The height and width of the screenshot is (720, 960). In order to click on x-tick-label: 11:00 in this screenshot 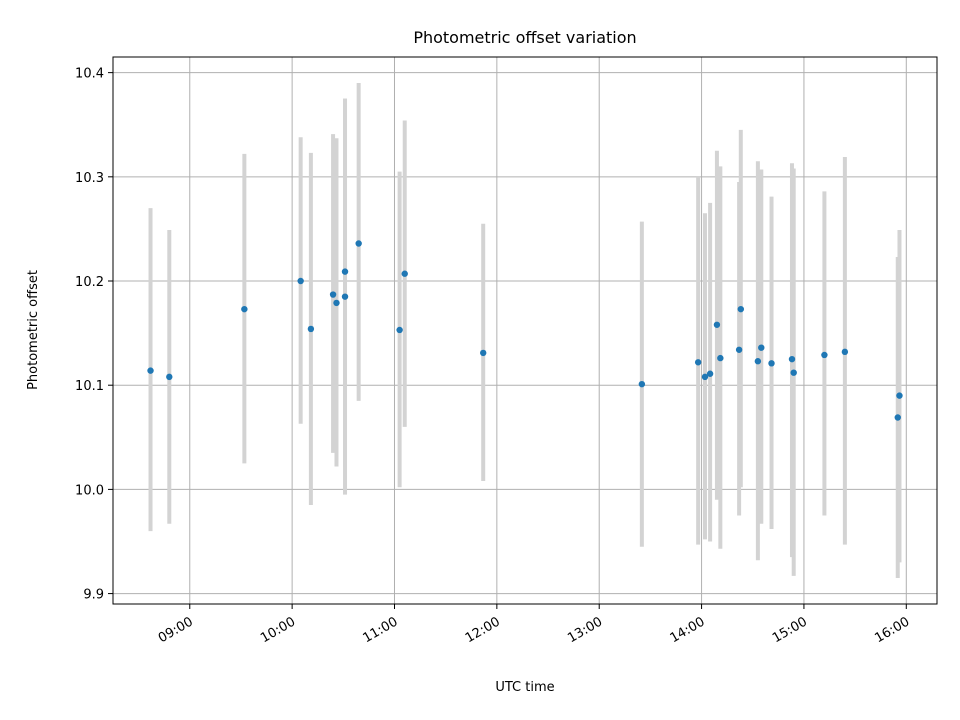, I will do `click(381, 630)`.